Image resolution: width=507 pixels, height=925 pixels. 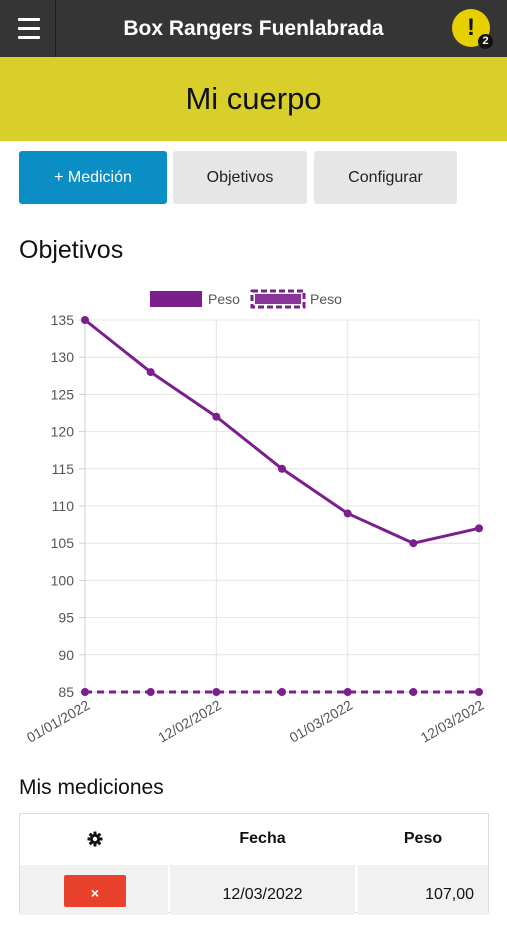 What do you see at coordinates (66, 692) in the screenshot?
I see `y-tick-label: 85` at bounding box center [66, 692].